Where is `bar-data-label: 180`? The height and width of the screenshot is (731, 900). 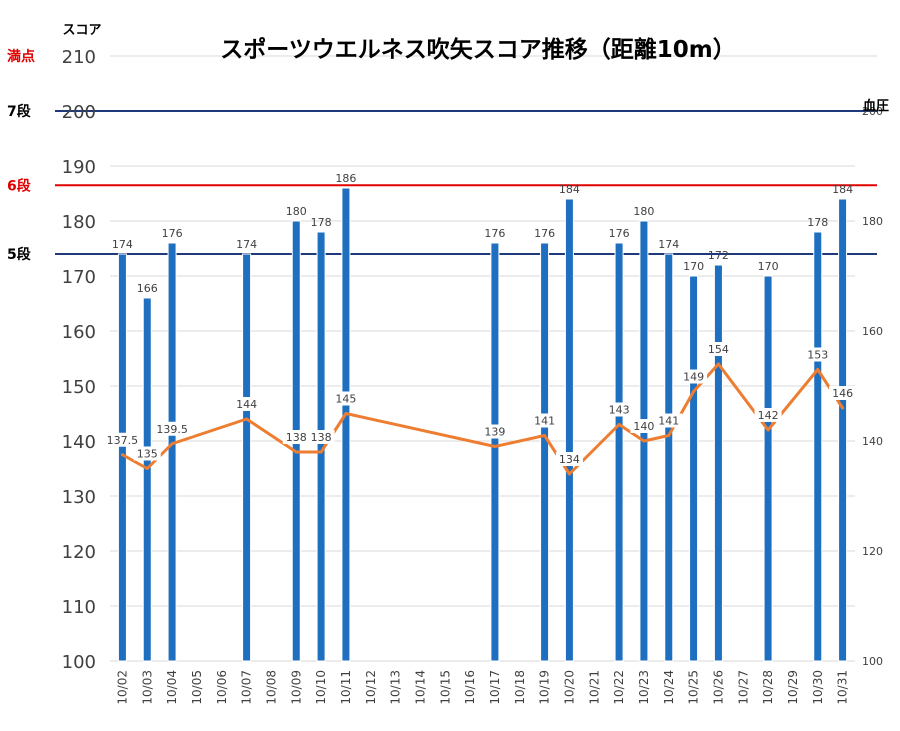
bar-data-label: 180 is located at coordinates (296, 211).